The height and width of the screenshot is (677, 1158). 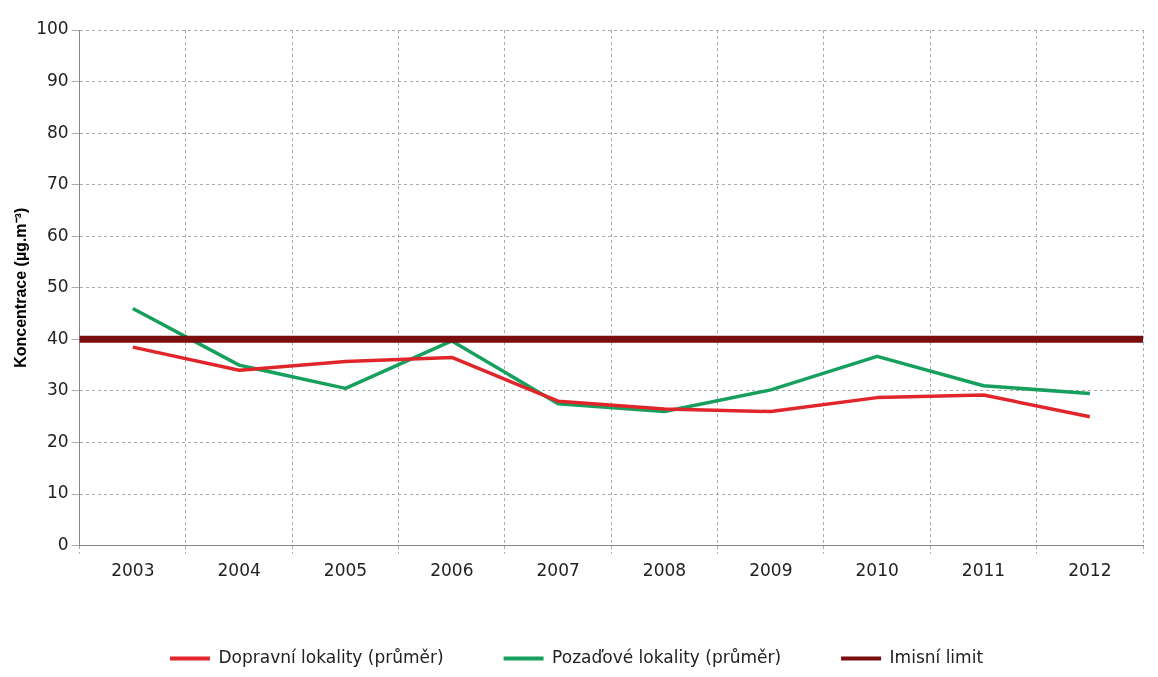 I want to click on x-tick-label: 2011, so click(x=983, y=570).